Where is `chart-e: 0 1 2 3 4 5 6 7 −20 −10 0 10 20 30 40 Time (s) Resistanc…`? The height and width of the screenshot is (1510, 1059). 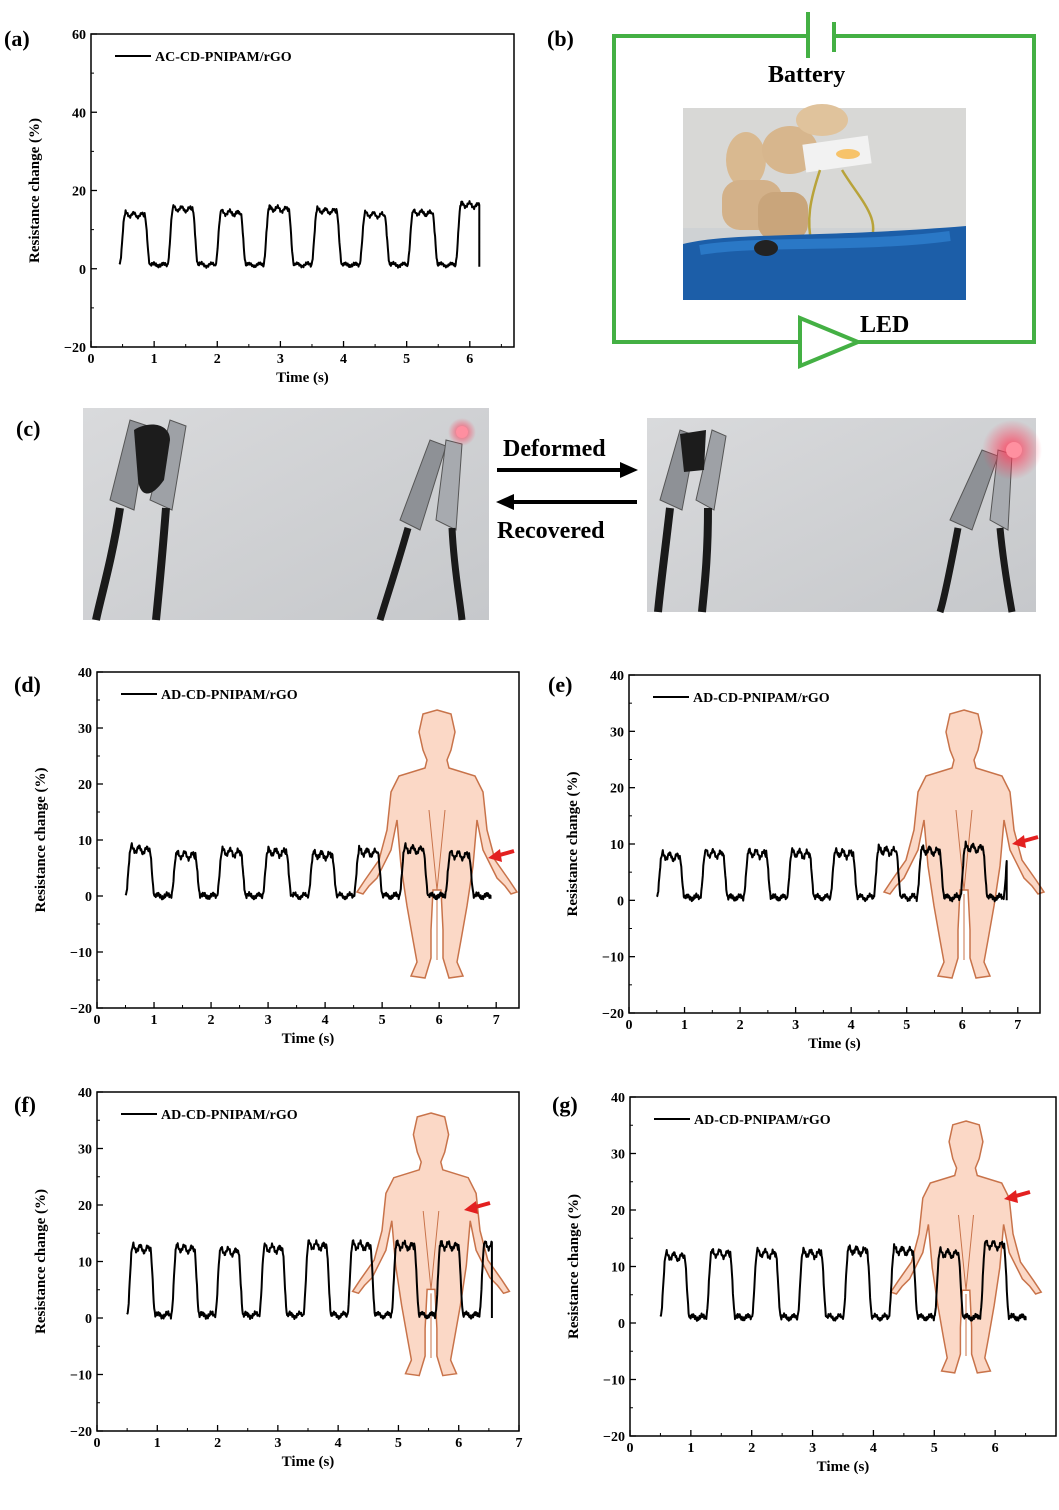
chart-e: 0 1 2 3 4 5 6 7 −20 −10 0 10 20 30 40 Time (s) Resistanc… is located at coordinates (805, 860).